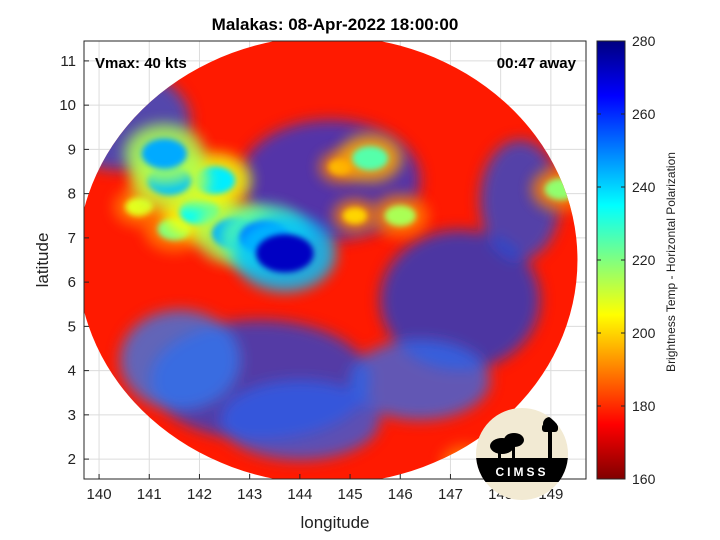  Describe the element at coordinates (72, 415) in the screenshot. I see `y-tick-label: 3` at that location.